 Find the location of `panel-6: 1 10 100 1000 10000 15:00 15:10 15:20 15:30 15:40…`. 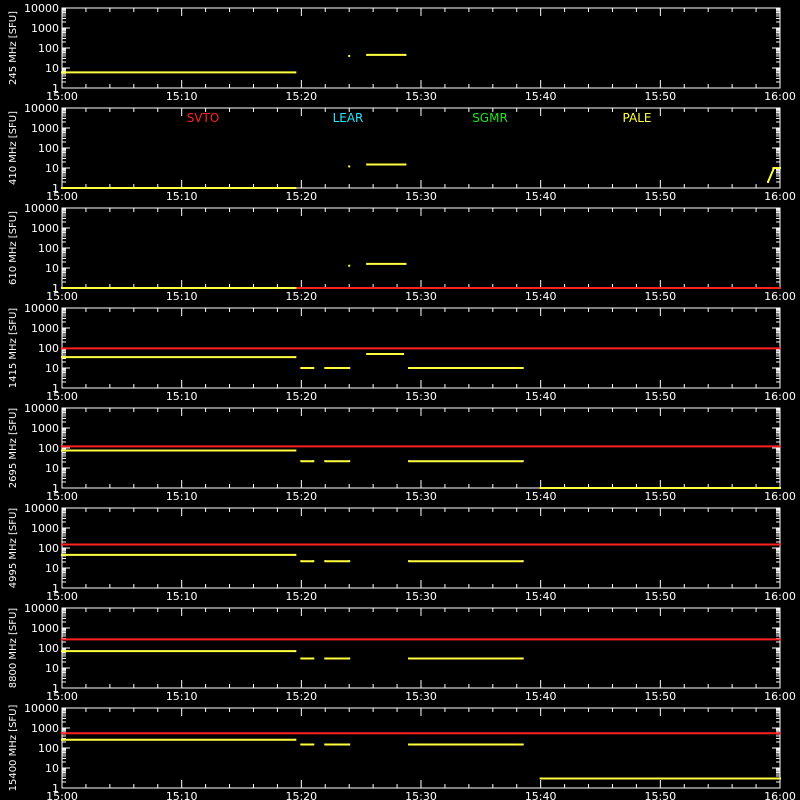

panel-6: 1 10 100 1000 10000 15:00 15:10 15:20 15:30 15:40… is located at coordinates (402, 652).